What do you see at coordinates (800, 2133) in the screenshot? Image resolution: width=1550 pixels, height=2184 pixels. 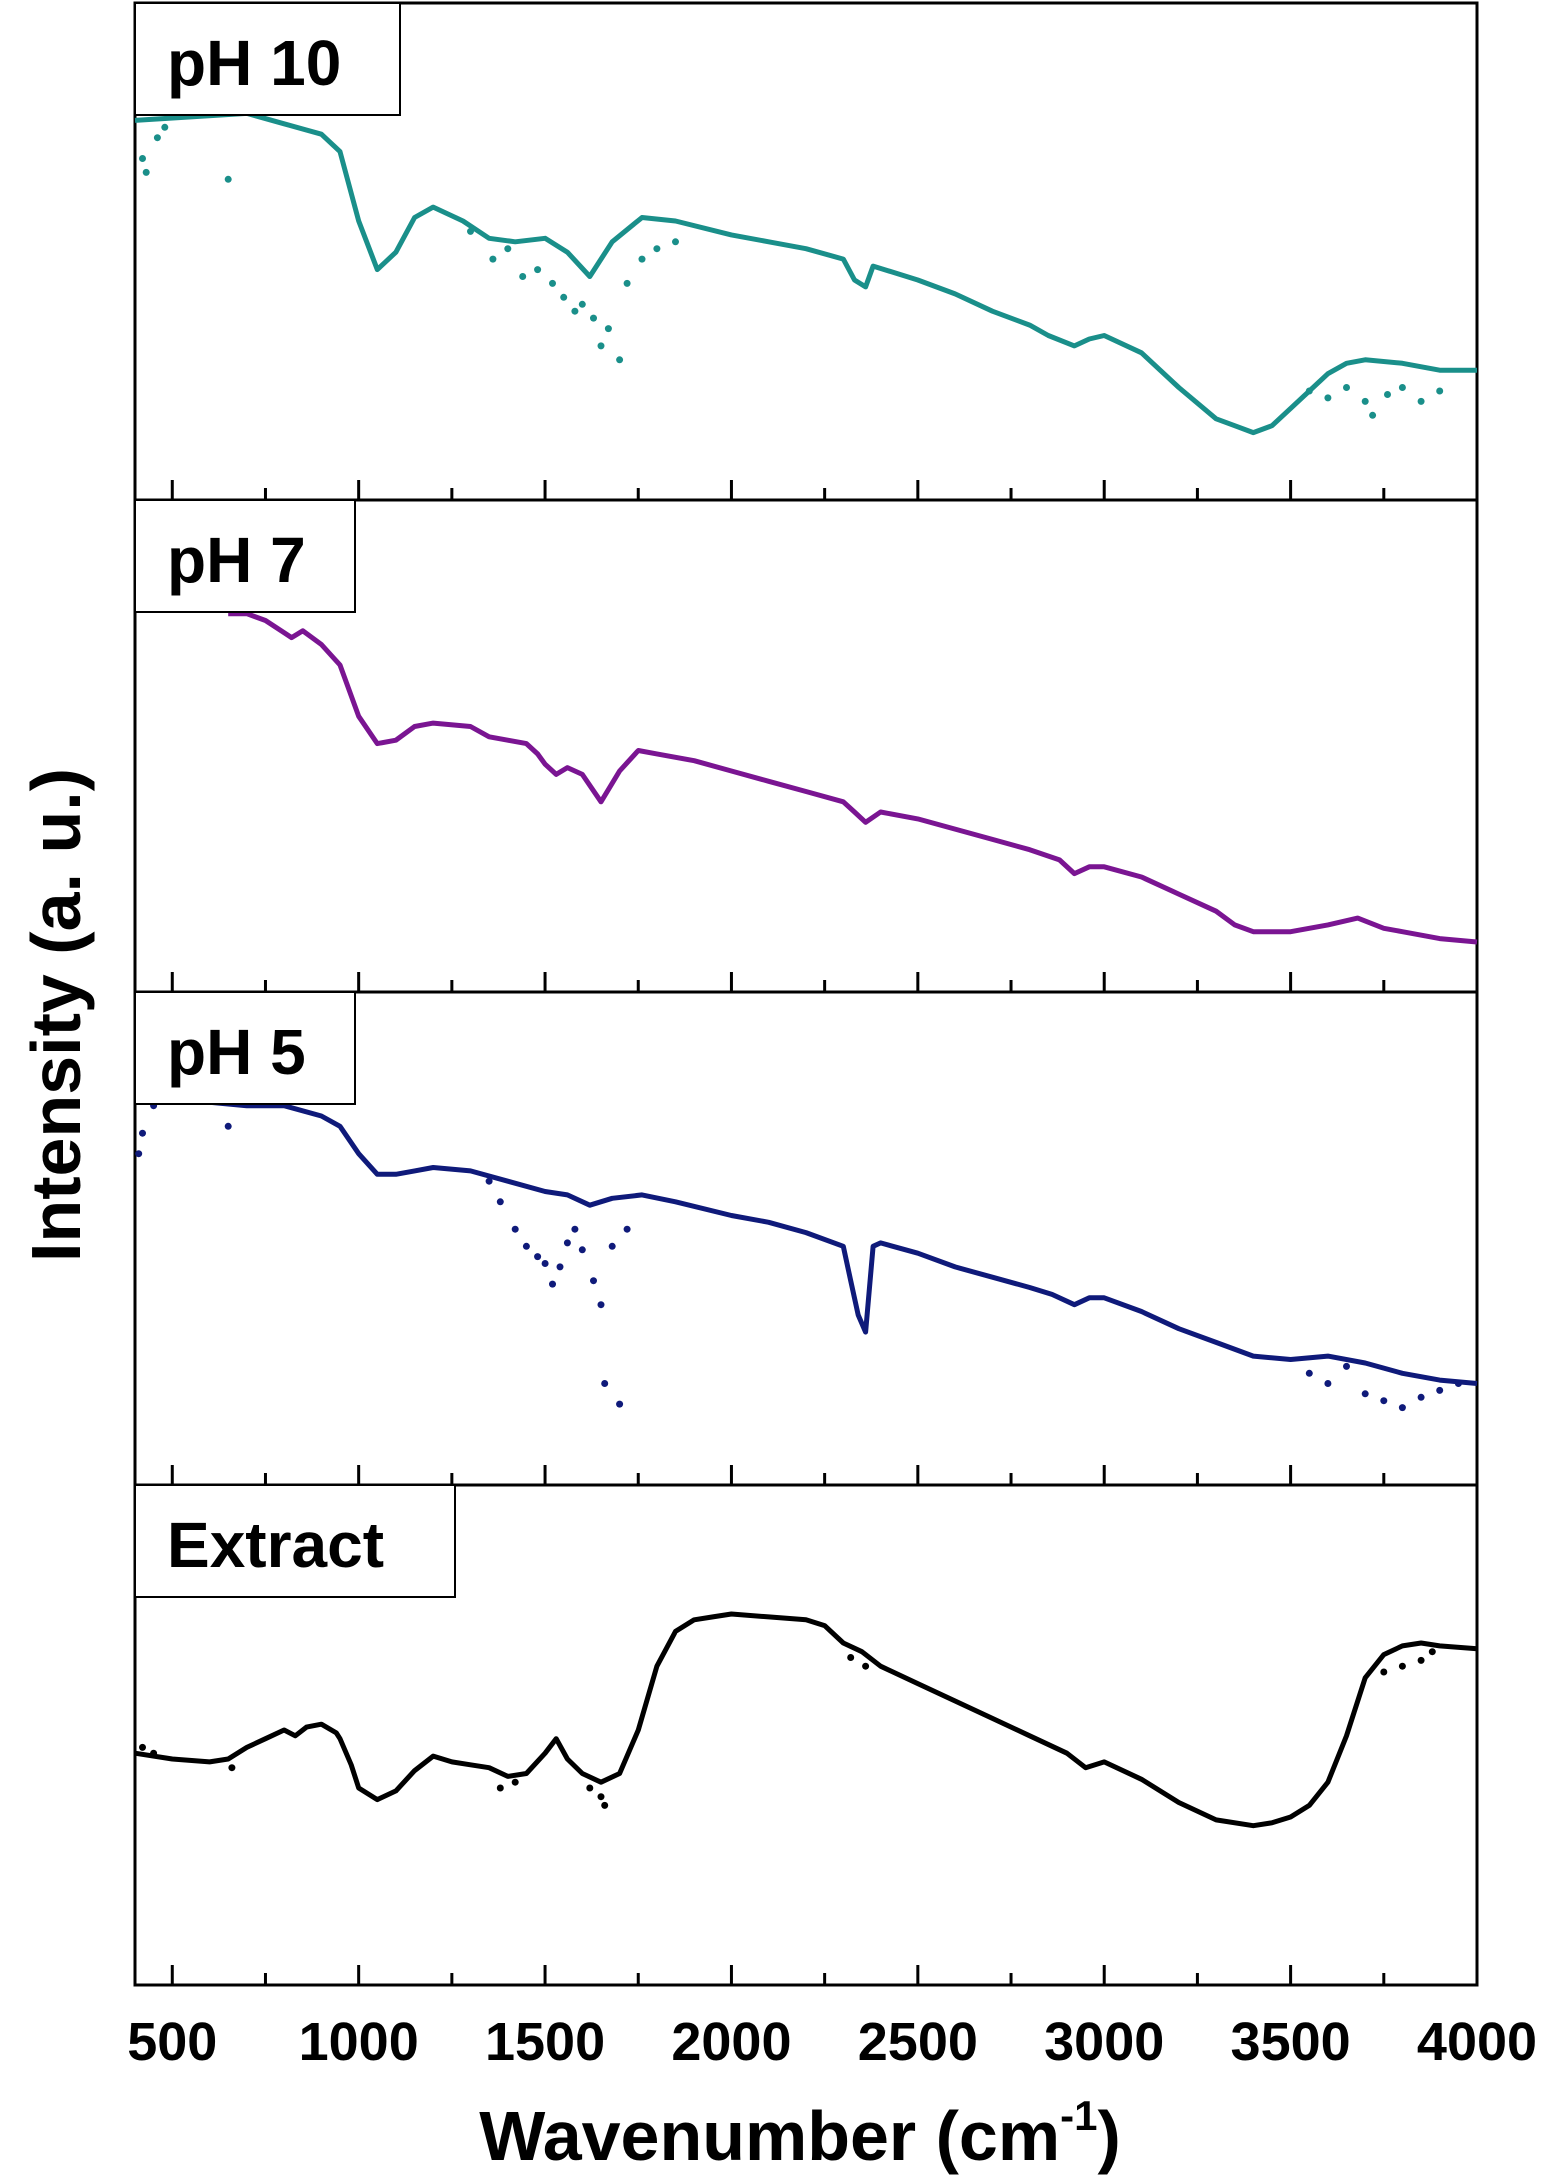 I see `x-axis-title: Wavenumber (cm-1)` at bounding box center [800, 2133].